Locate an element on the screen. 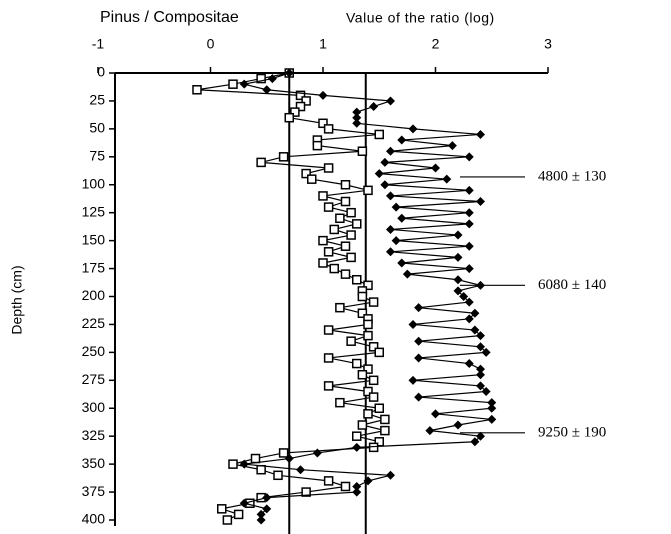  annotation-text: 4800 ± 130 is located at coordinates (572, 176).